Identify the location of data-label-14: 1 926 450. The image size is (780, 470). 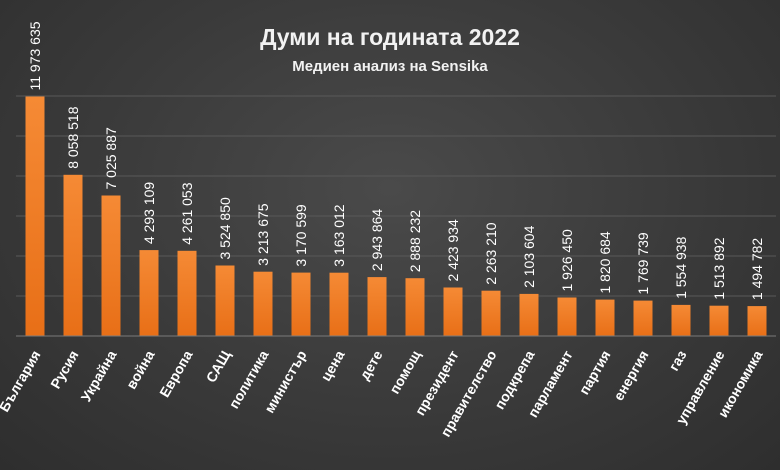
(567, 260).